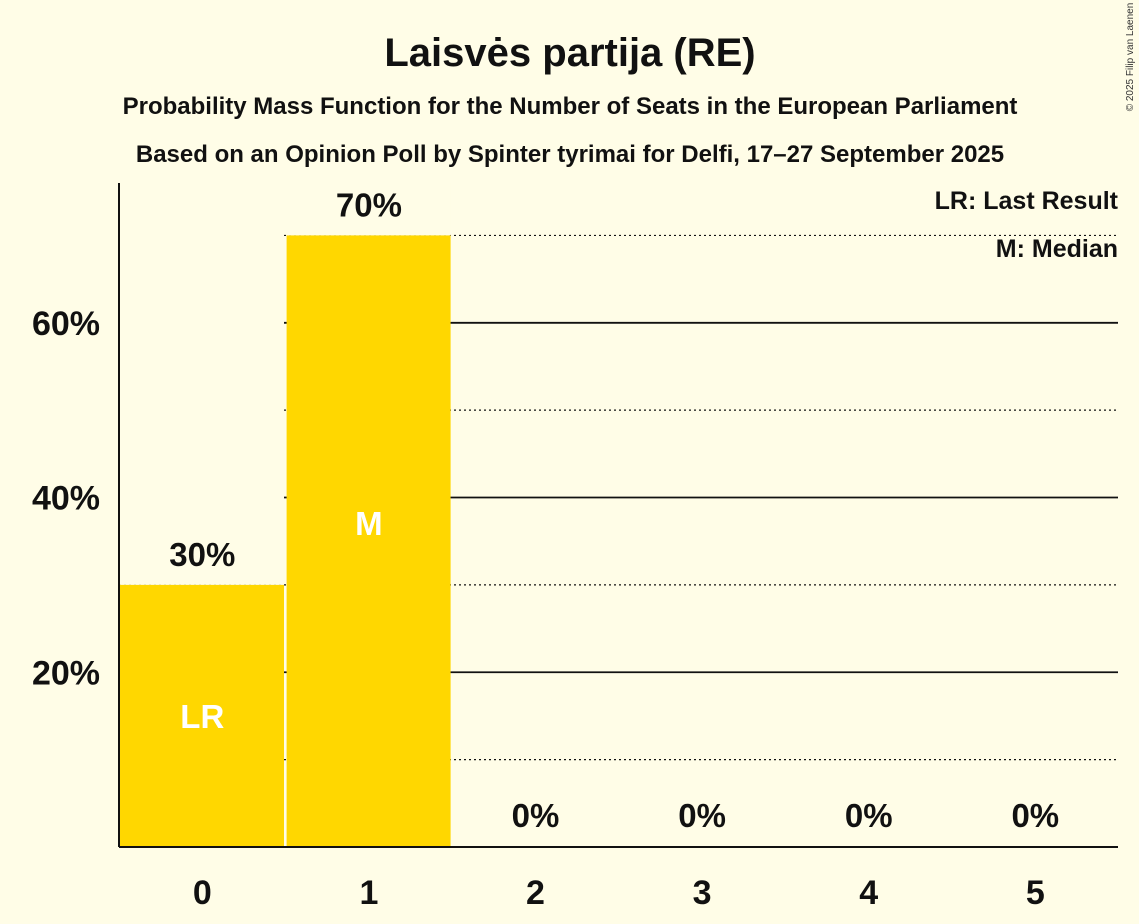 This screenshot has height=924, width=1139. What do you see at coordinates (1057, 249) in the screenshot?
I see `legend-median: M: Median` at bounding box center [1057, 249].